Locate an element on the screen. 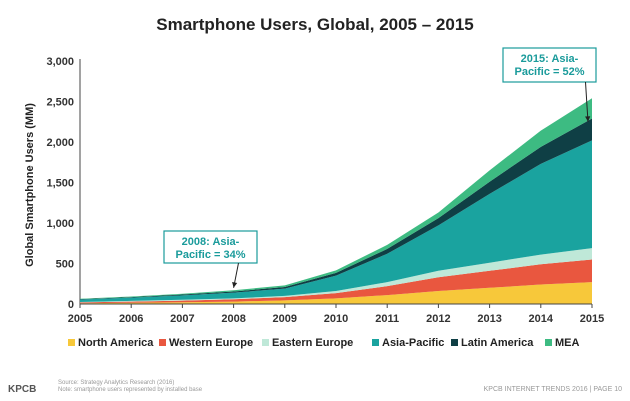 The height and width of the screenshot is (401, 630). x-tick-label: 2008 is located at coordinates (233, 319).